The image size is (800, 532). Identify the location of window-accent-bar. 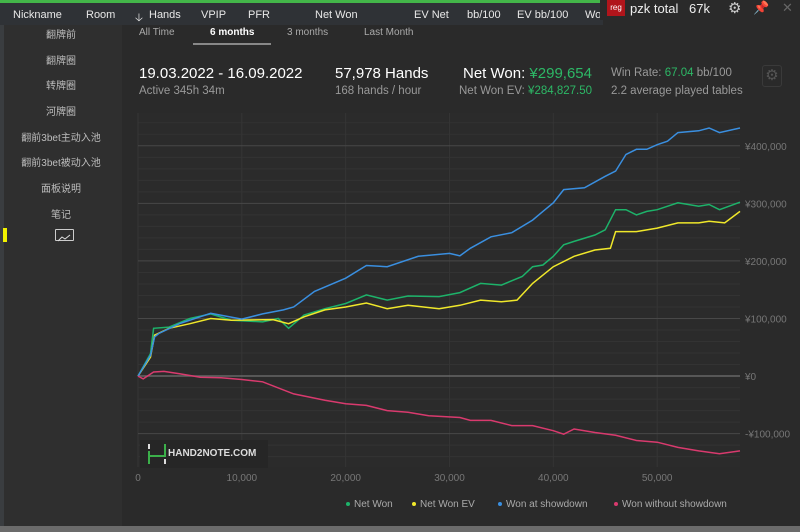
(301, 1).